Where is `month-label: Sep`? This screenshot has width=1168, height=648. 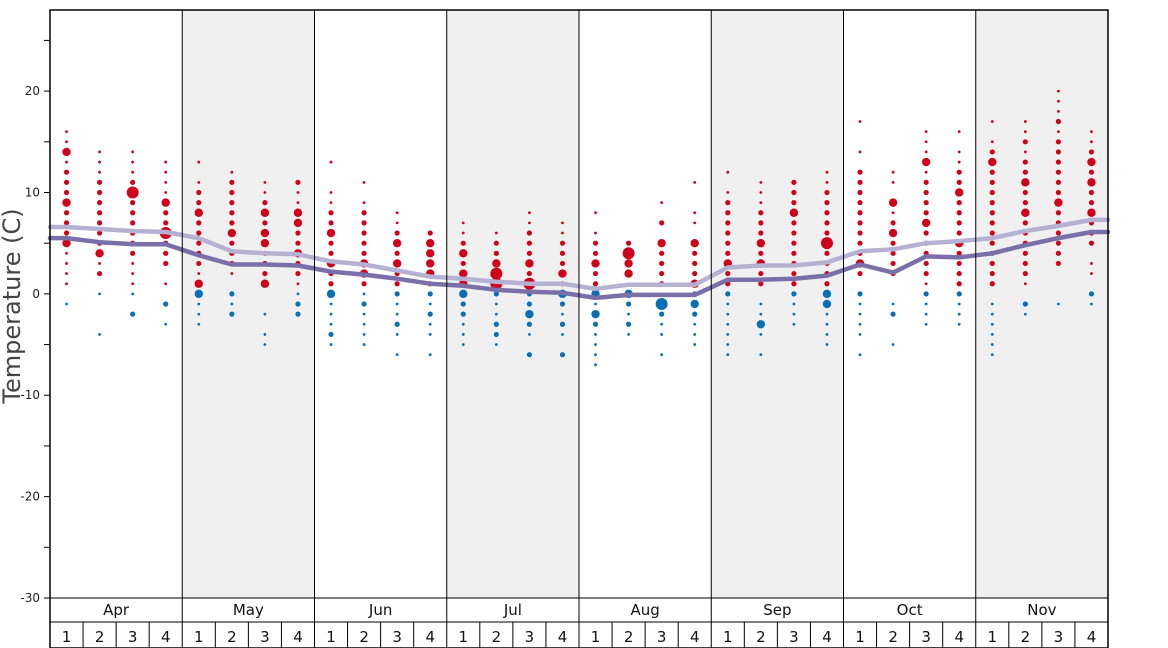
month-label: Sep is located at coordinates (777, 610).